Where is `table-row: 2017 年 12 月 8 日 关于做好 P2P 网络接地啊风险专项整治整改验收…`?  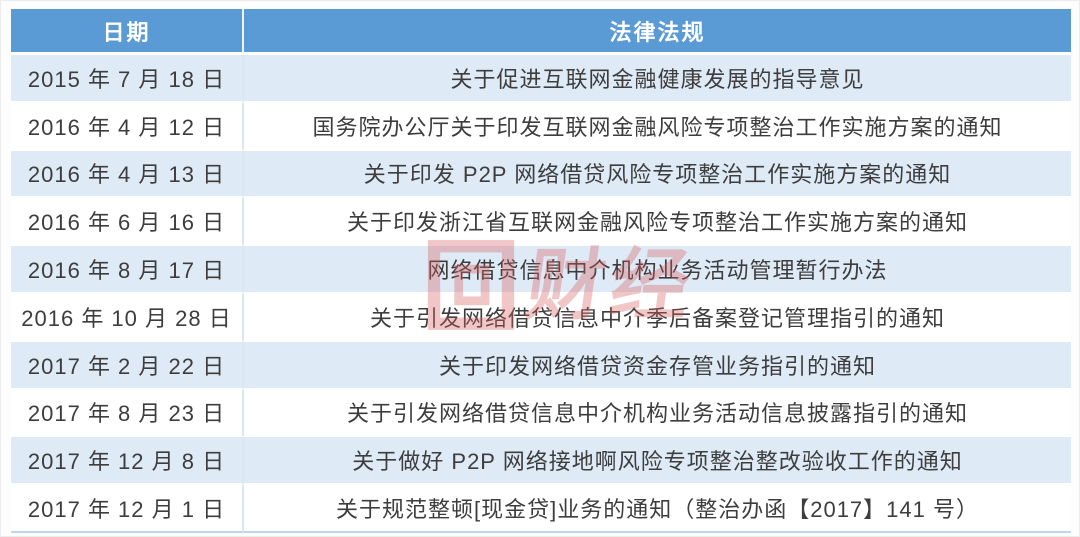
table-row: 2017 年 12 月 8 日 关于做好 P2P 网络接地啊风险专项整治整改验收… is located at coordinates (541, 461).